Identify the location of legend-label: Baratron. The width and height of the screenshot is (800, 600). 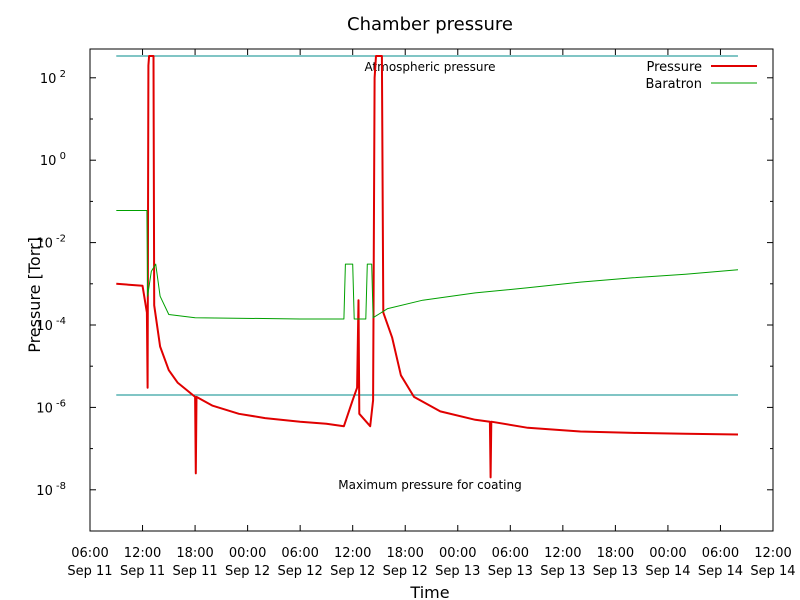
(673, 84).